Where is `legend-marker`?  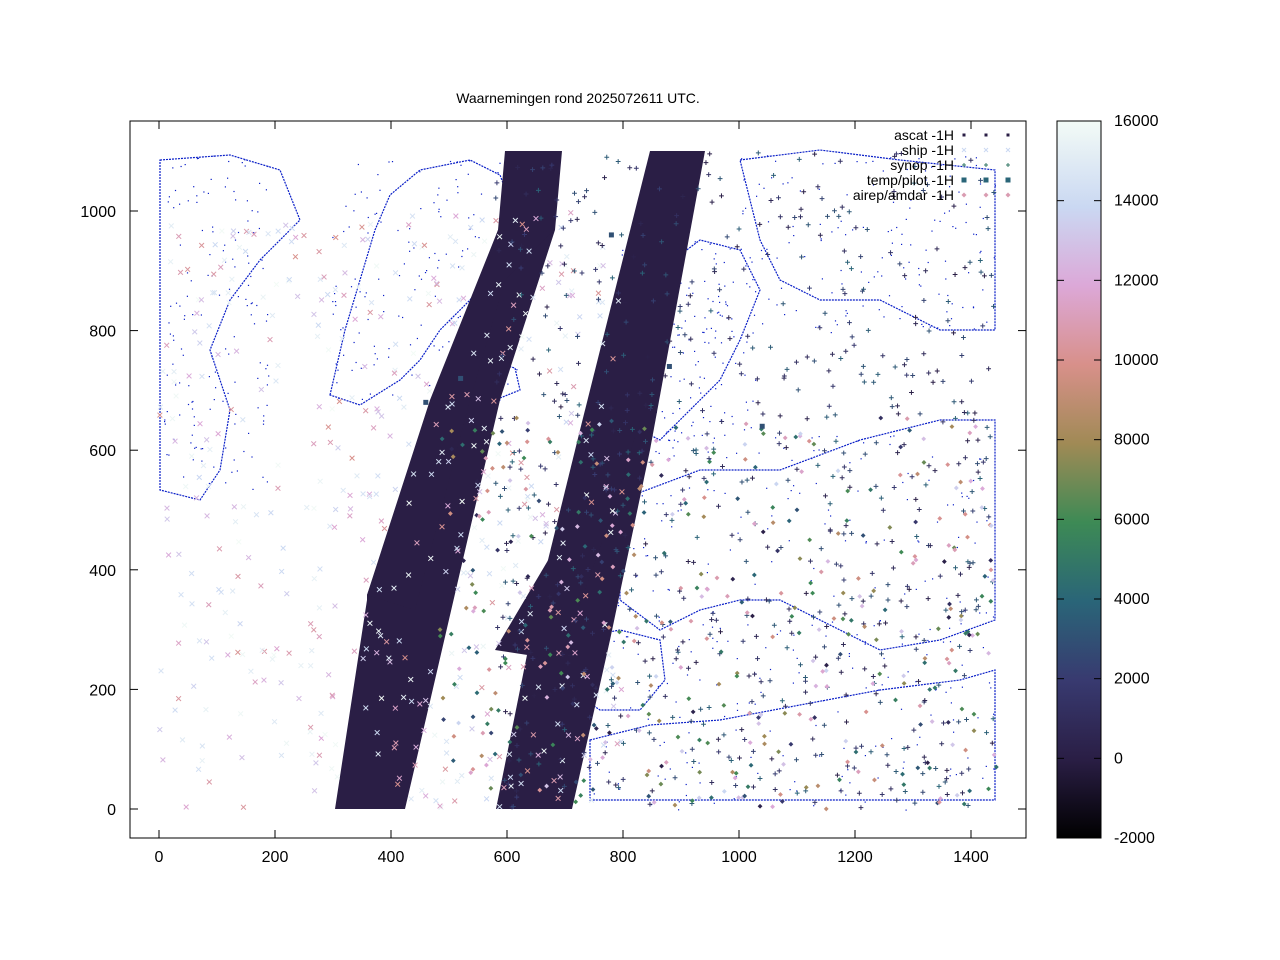
legend-marker is located at coordinates (986, 165).